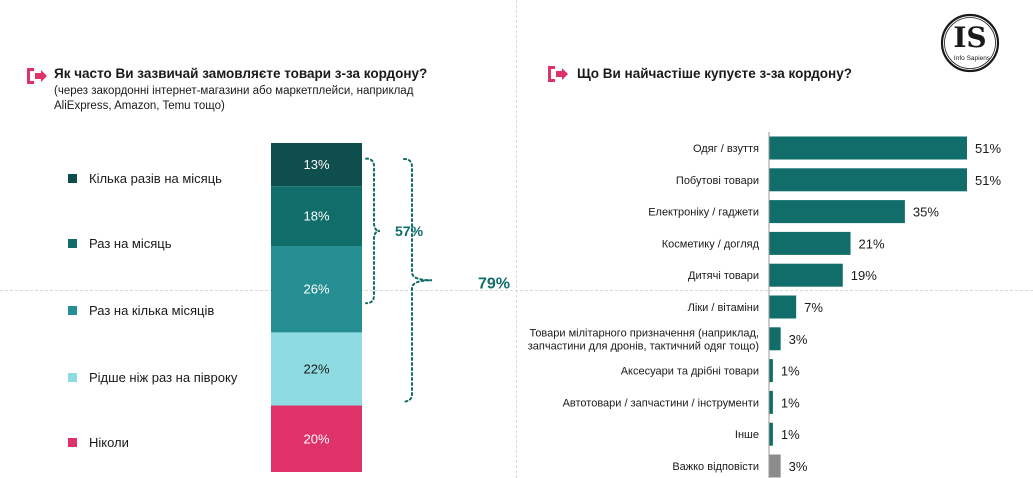 The image size is (1033, 478). Describe the element at coordinates (864, 275) in the screenshot. I see `category-value-label-5: 19%` at that location.